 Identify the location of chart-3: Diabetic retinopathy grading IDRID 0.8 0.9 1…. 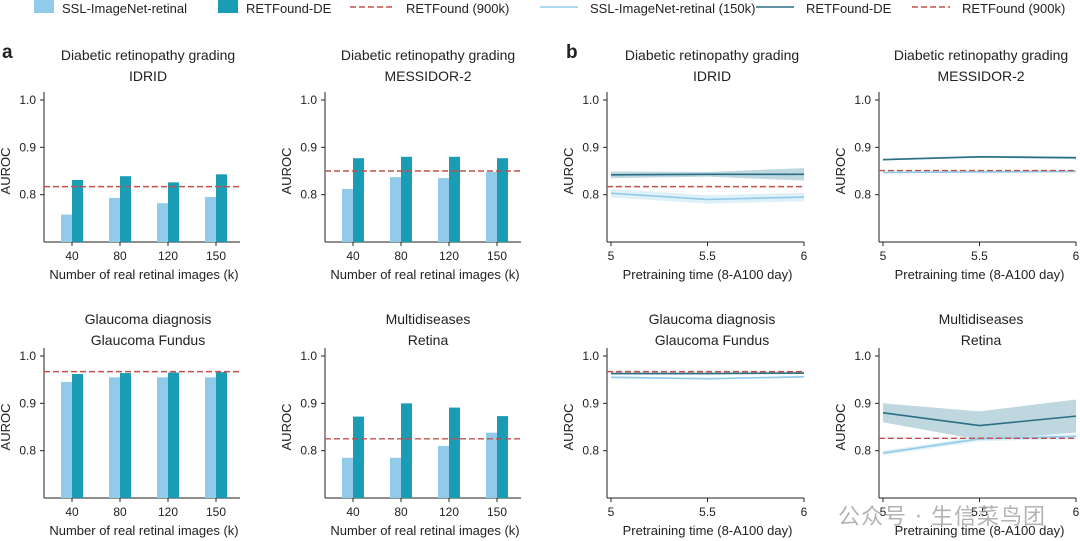
(684, 164).